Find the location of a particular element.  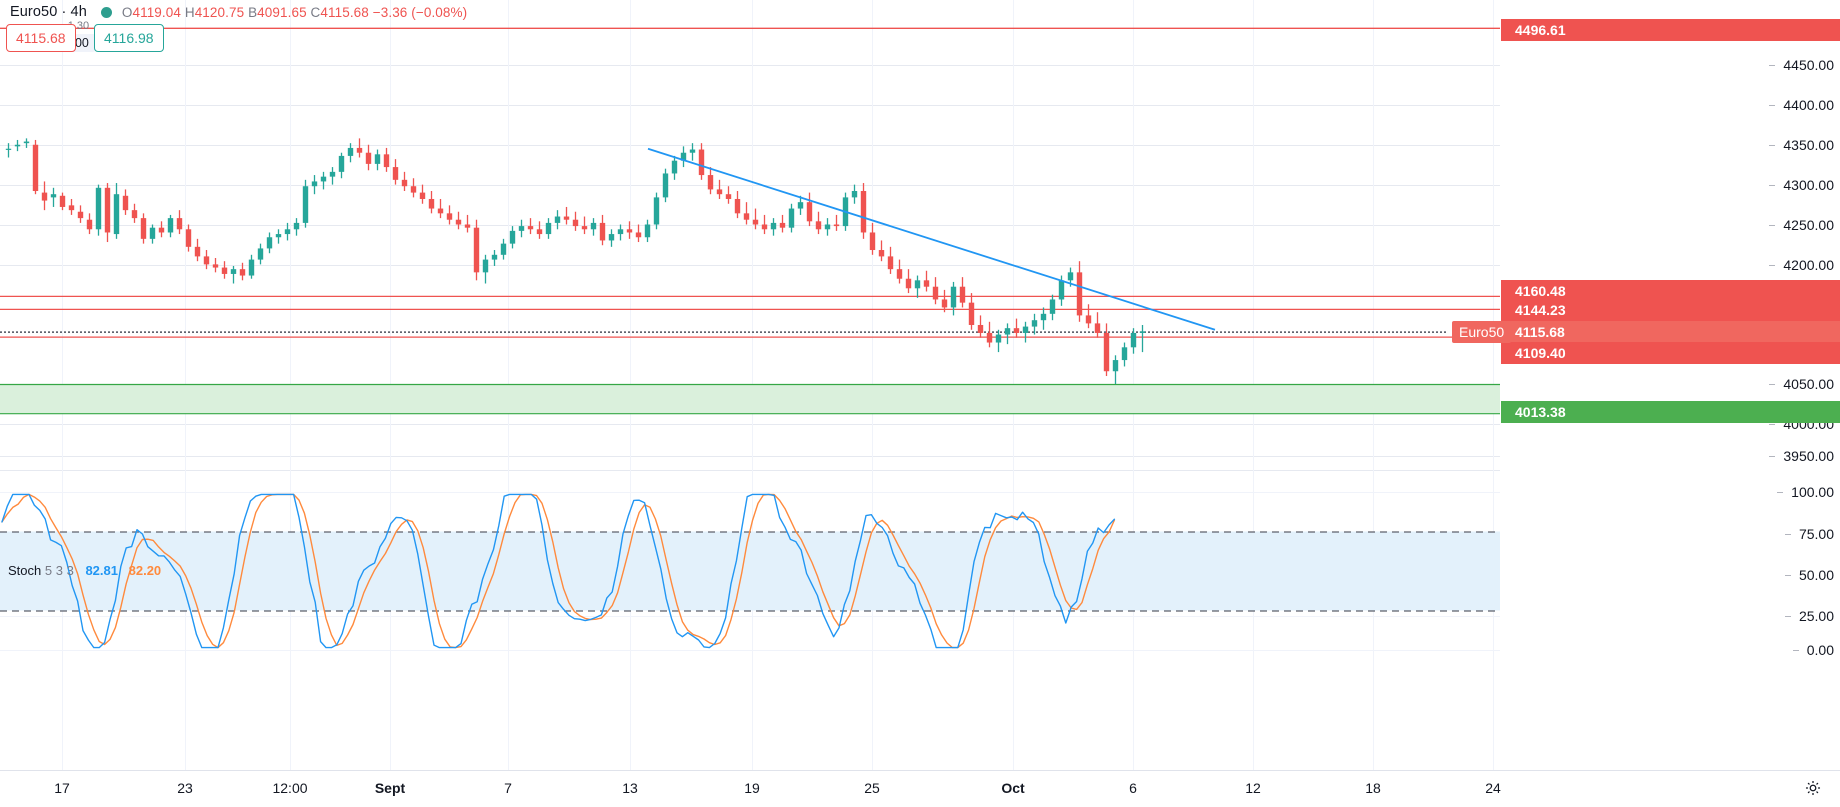

price-tag-teal: 4116.98 is located at coordinates (129, 38).